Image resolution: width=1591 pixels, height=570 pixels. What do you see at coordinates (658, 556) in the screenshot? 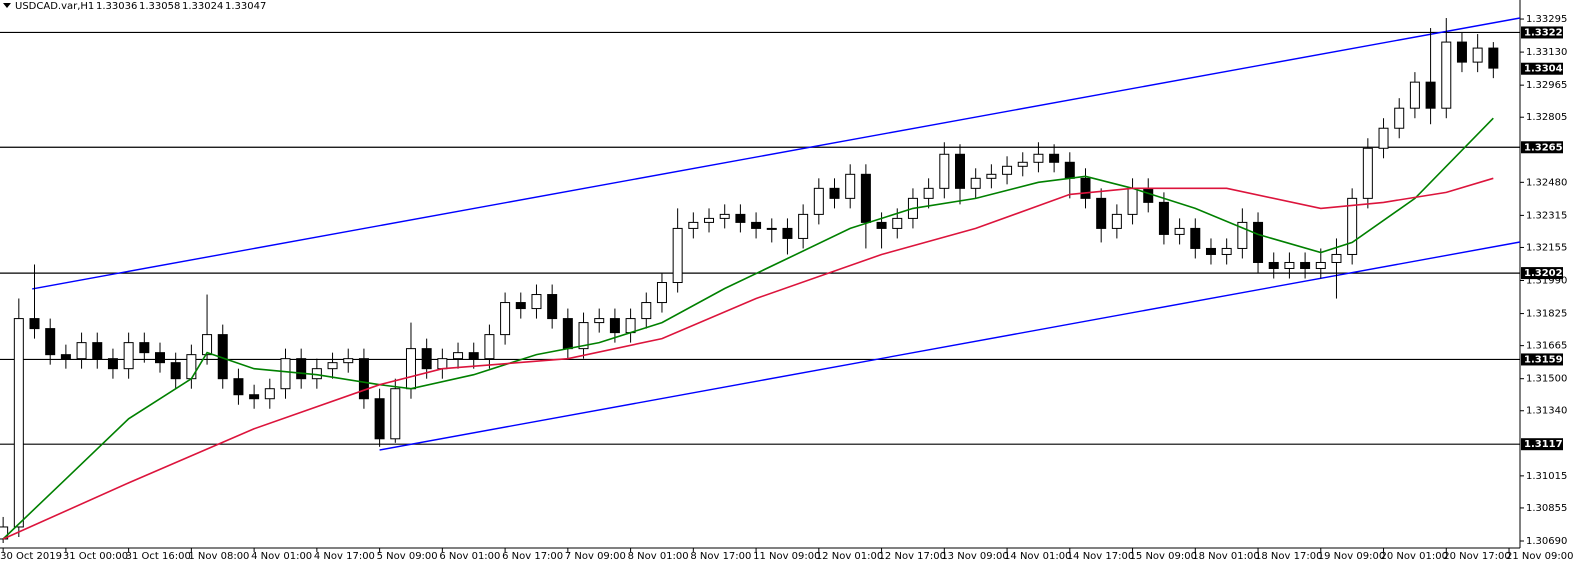
I see `x-tick-label: 8 Nov 01:00` at bounding box center [658, 556].